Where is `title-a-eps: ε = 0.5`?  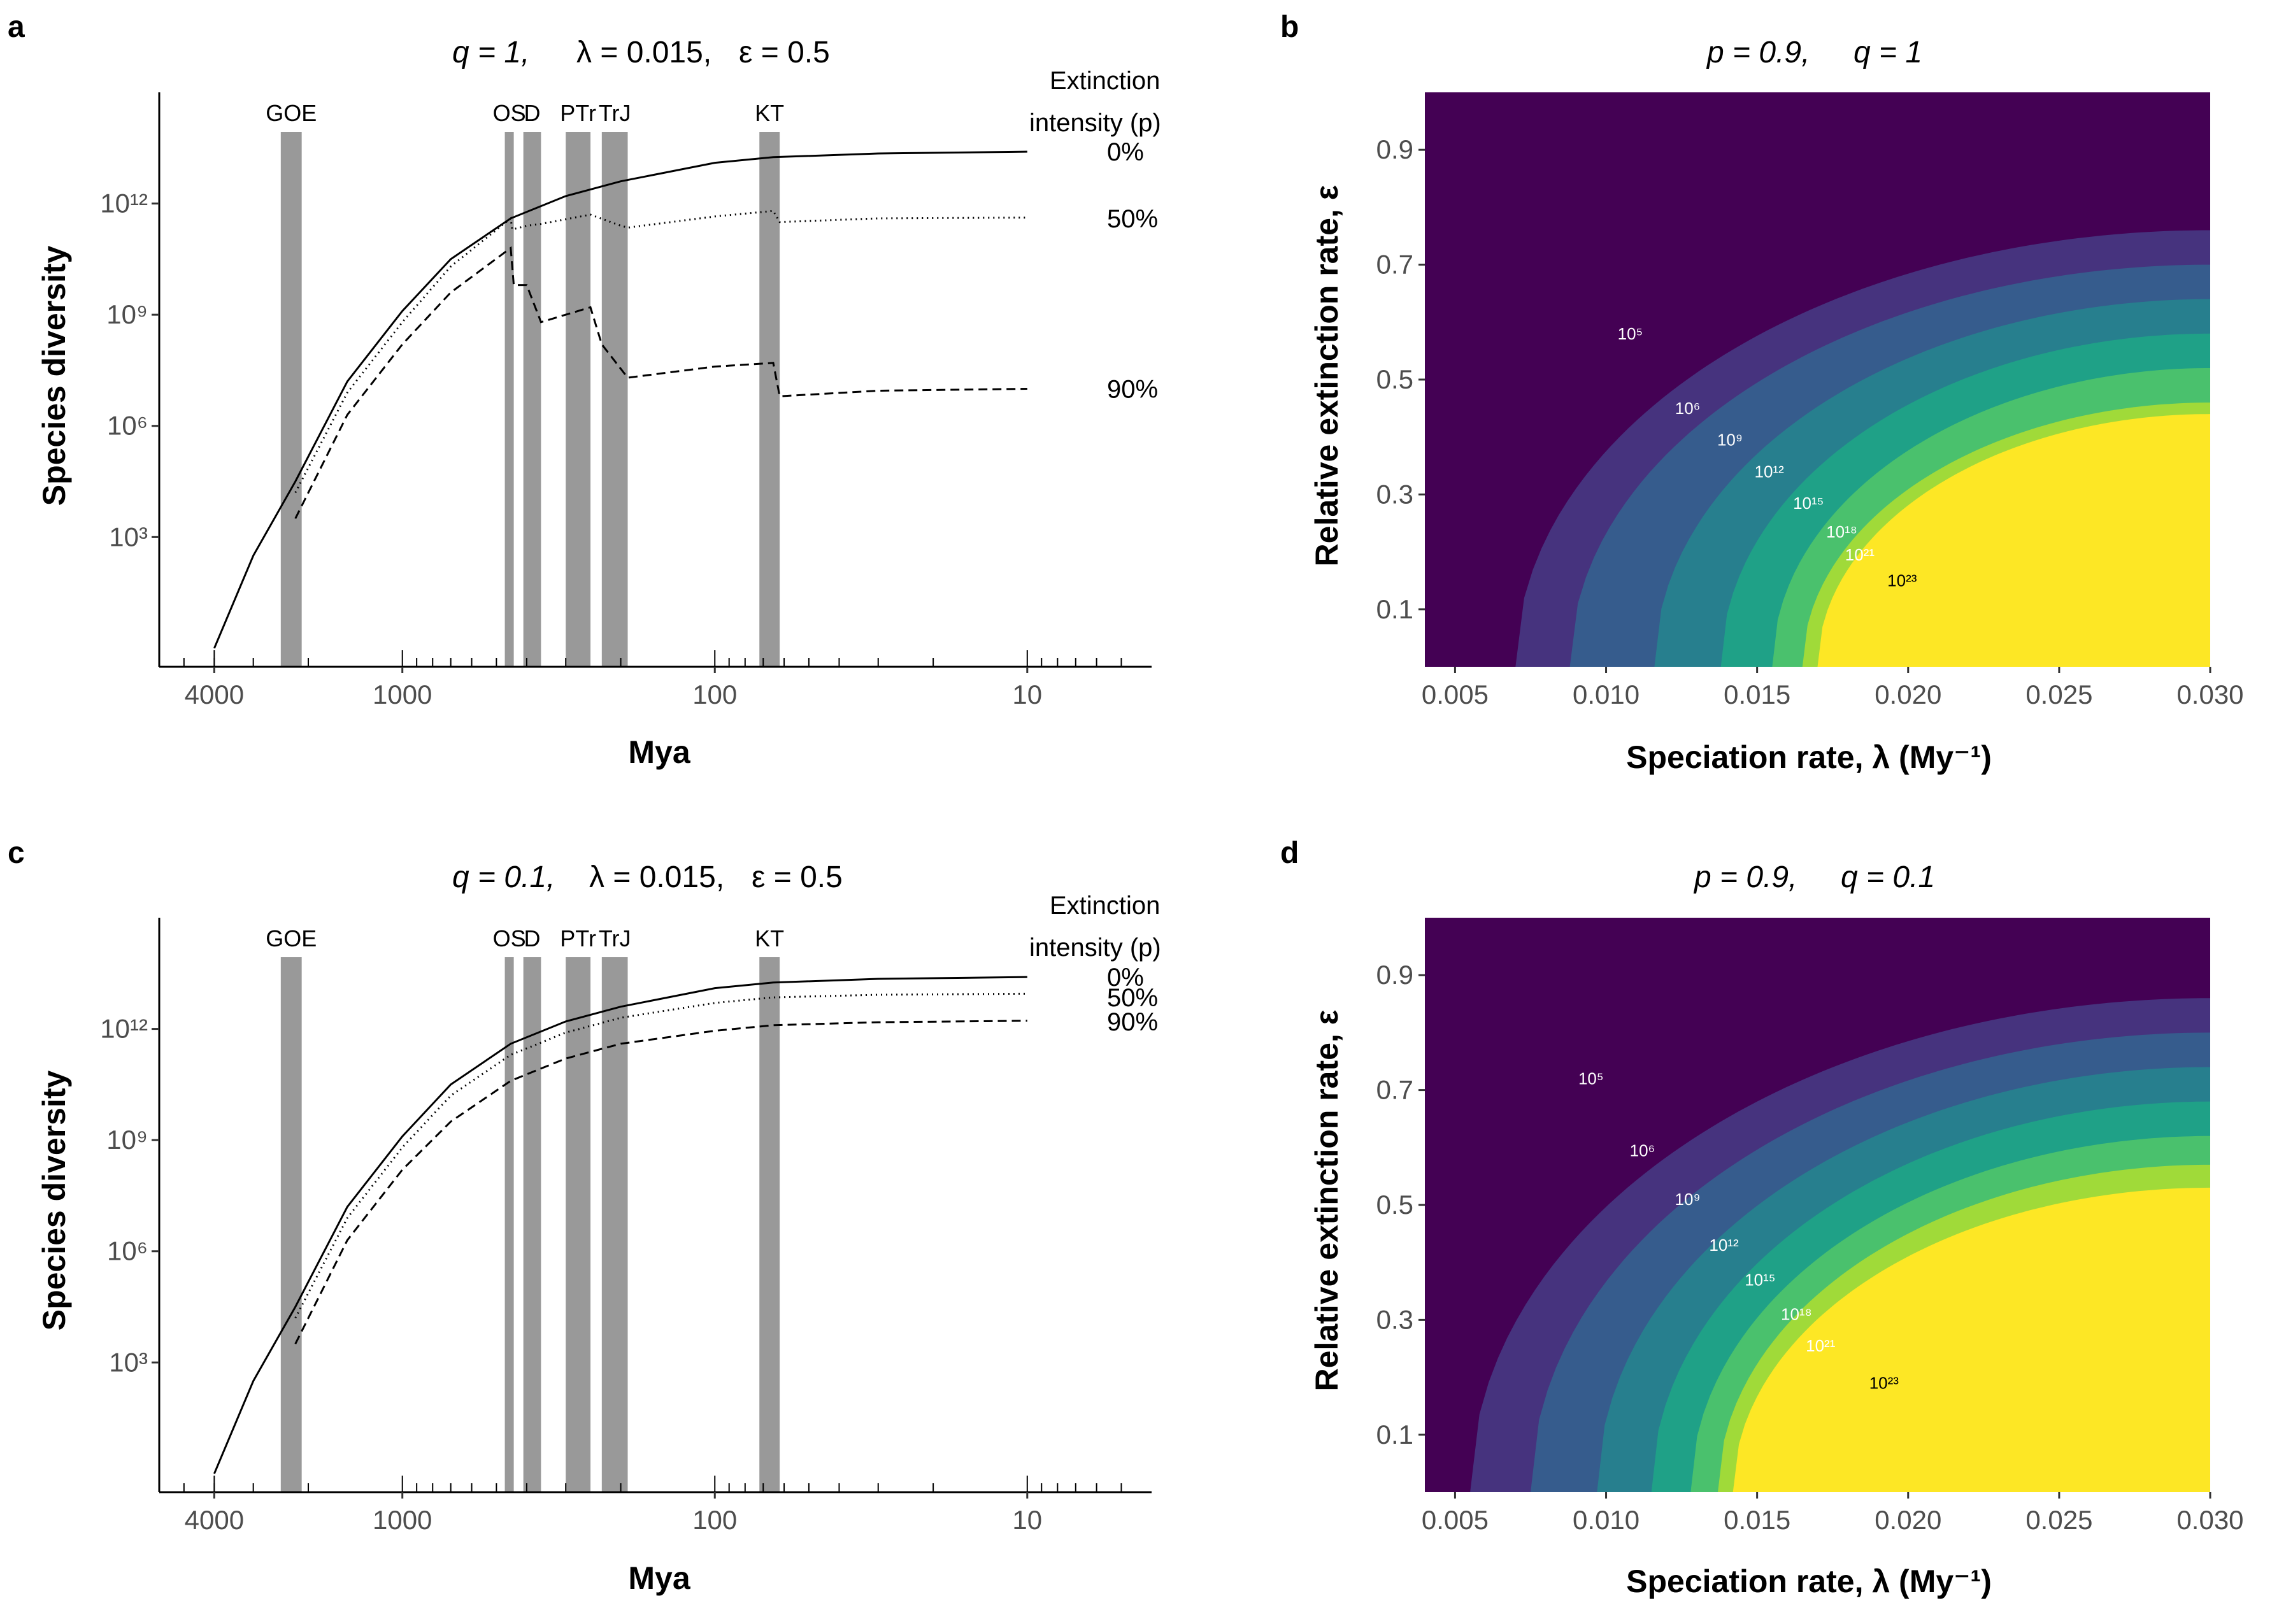
title-a-eps: ε = 0.5 is located at coordinates (784, 52).